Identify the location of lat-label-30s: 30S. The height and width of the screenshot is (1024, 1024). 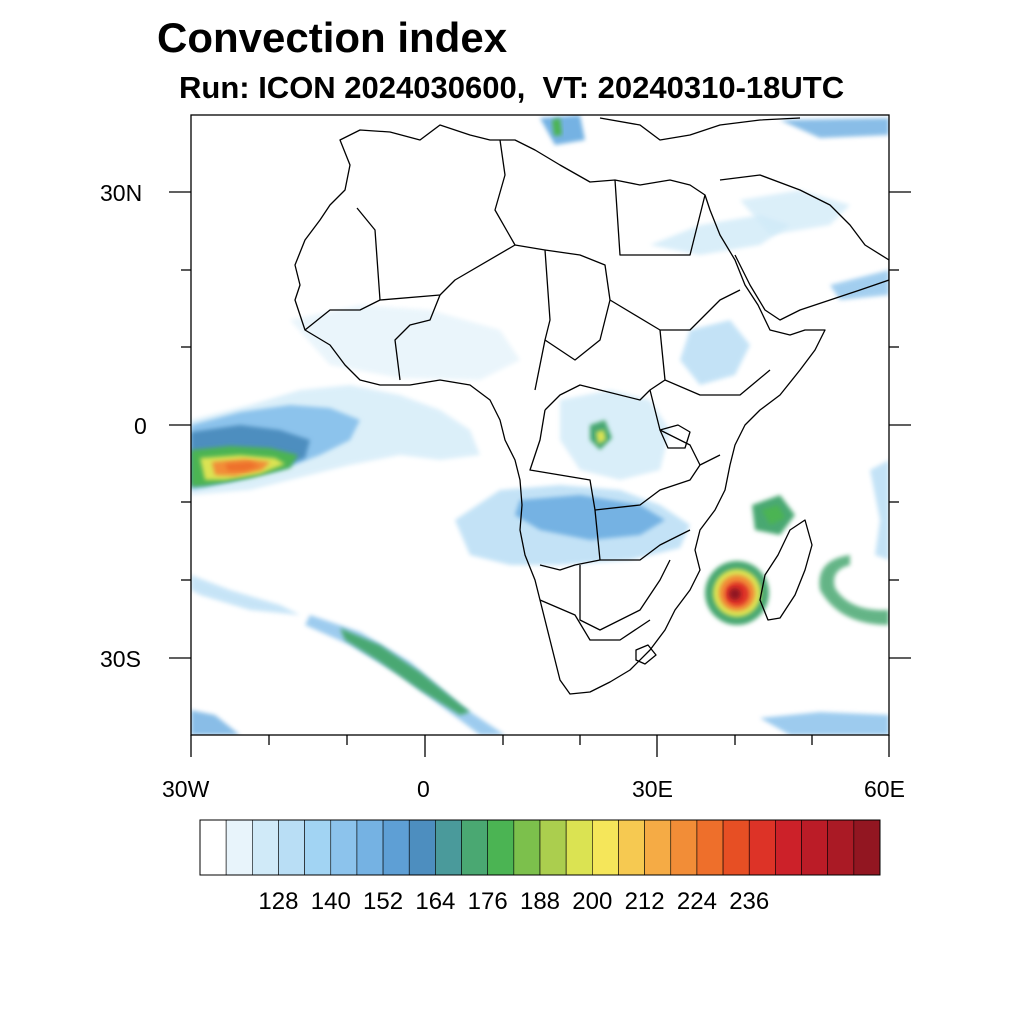
(120, 659).